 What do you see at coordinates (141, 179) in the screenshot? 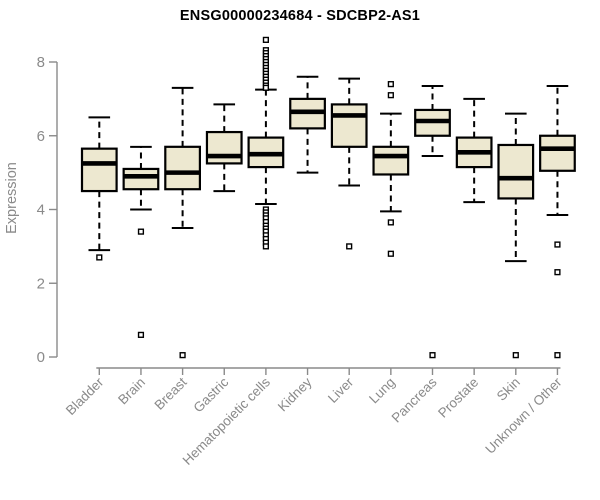
I see `box-brain` at bounding box center [141, 179].